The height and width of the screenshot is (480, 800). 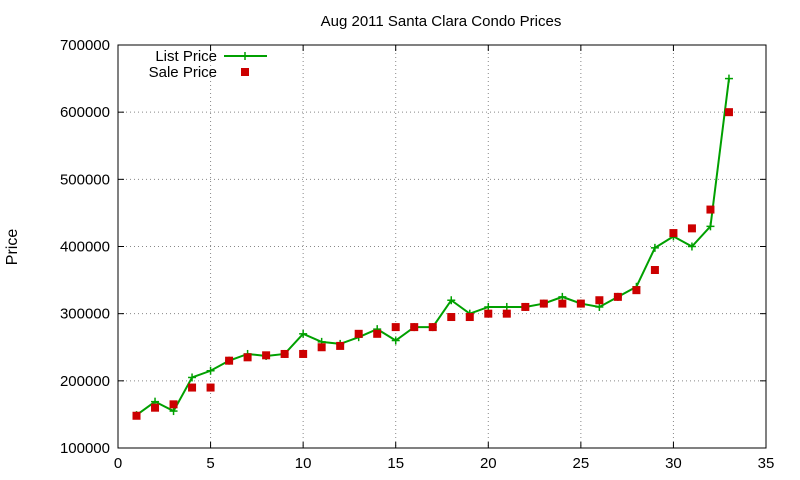 I want to click on x-tick-label: 20, so click(x=488, y=463).